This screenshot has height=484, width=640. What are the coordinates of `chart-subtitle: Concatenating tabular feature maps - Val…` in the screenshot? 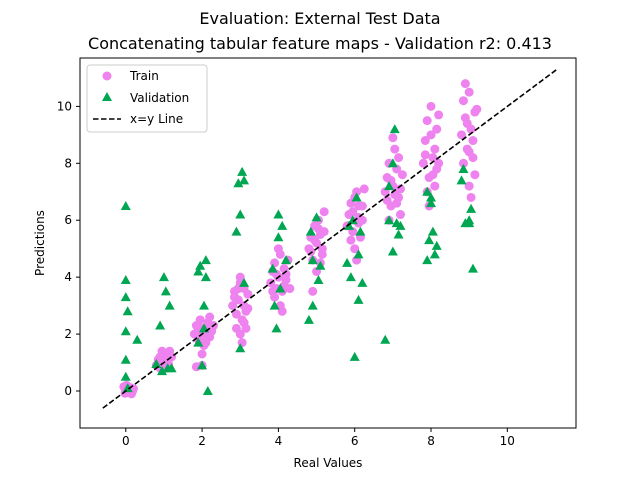 It's located at (320, 43).